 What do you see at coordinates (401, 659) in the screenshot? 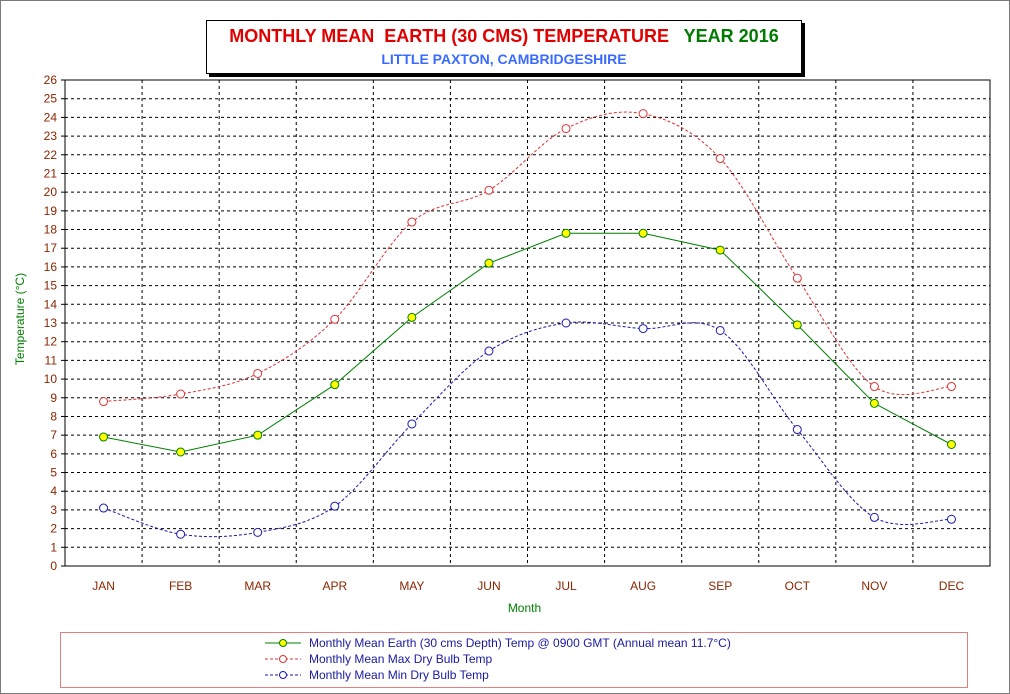
I see `legend-label-max: Monthly Mean Max Dry Bulb Temp` at bounding box center [401, 659].